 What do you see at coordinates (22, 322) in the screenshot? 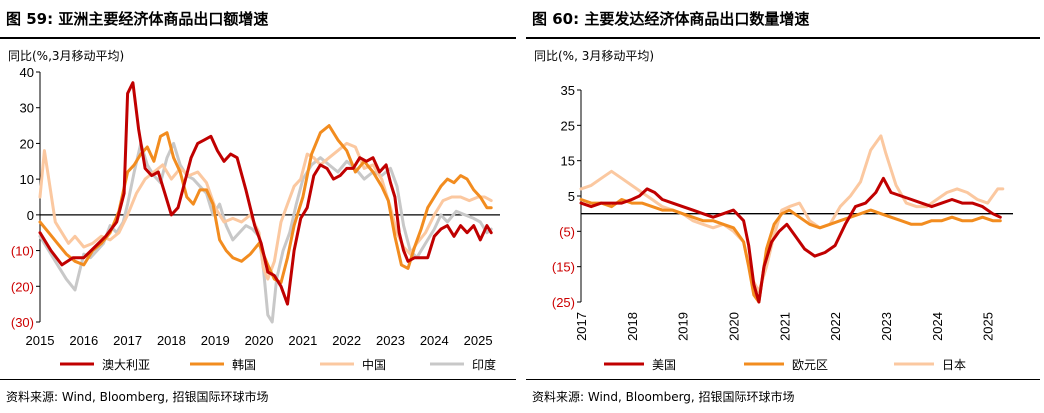
I see `y-tick-label: (30)` at bounding box center [22, 322].